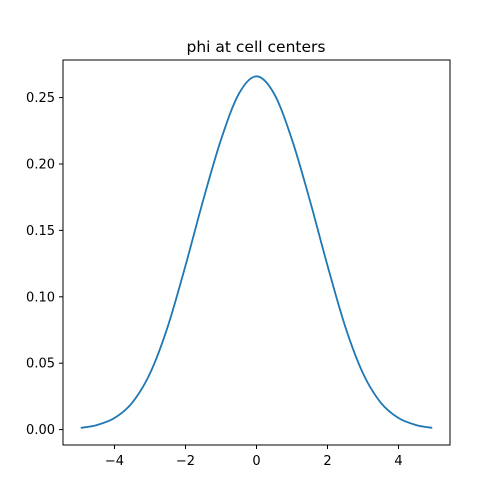  Describe the element at coordinates (40, 231) in the screenshot. I see `y-tick-label: 0.15` at that location.